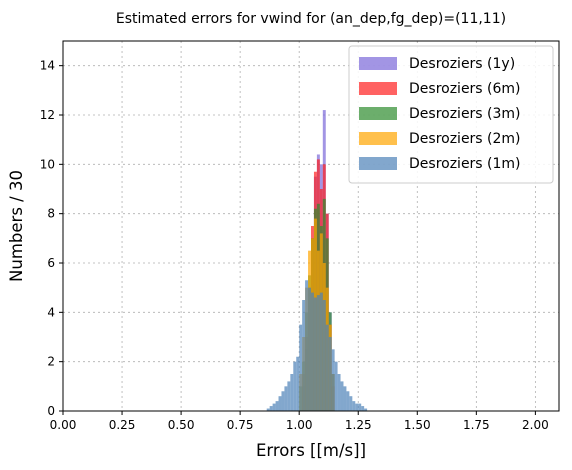 The width and height of the screenshot is (572, 470). Describe the element at coordinates (465, 164) in the screenshot. I see `legend-label: Desroziers (1m)` at that location.